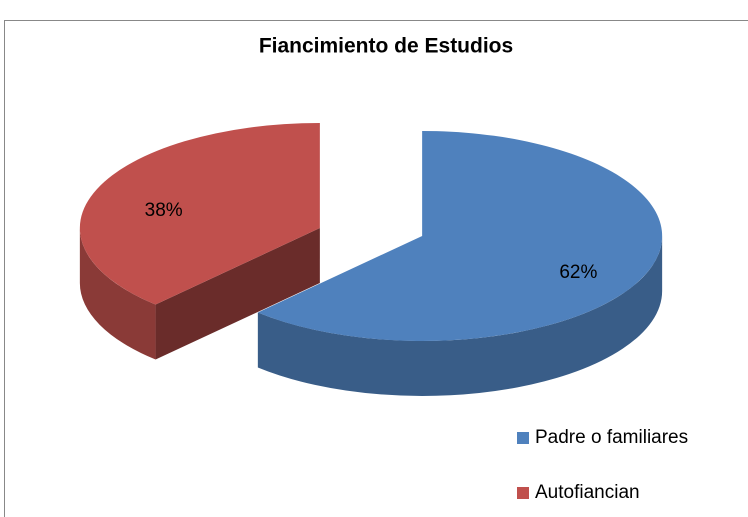 This screenshot has height=517, width=748. Describe the element at coordinates (164, 210) in the screenshot. I see `data-label: 38%` at that location.